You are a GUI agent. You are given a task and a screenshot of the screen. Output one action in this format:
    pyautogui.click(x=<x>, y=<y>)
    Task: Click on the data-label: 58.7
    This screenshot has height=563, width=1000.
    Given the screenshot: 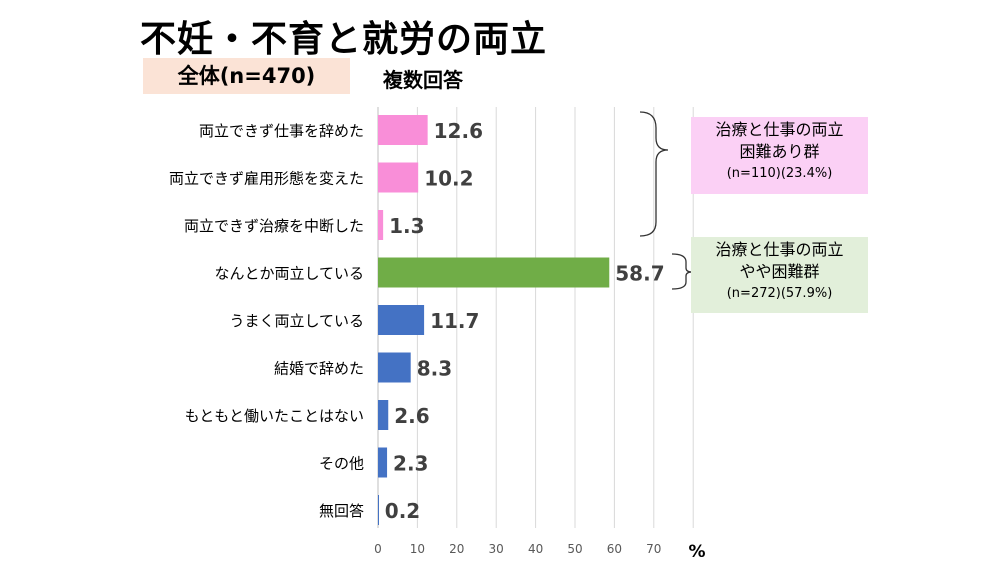 What is the action you would take?
    pyautogui.click(x=639, y=274)
    